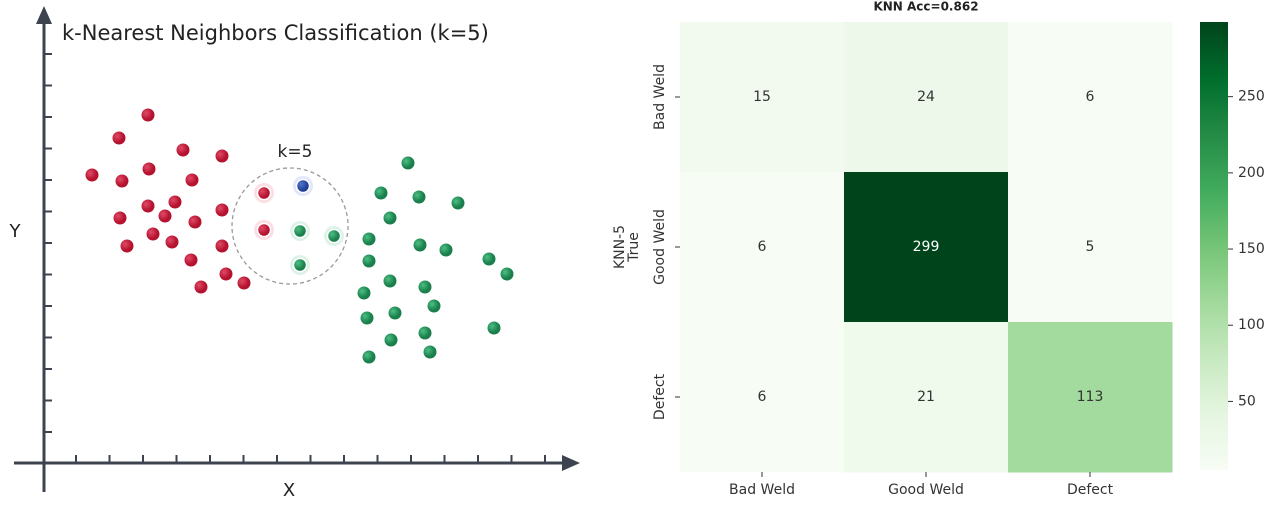 The height and width of the screenshot is (510, 1274). I want to click on y-axis-label: KNN-5, so click(620, 247).